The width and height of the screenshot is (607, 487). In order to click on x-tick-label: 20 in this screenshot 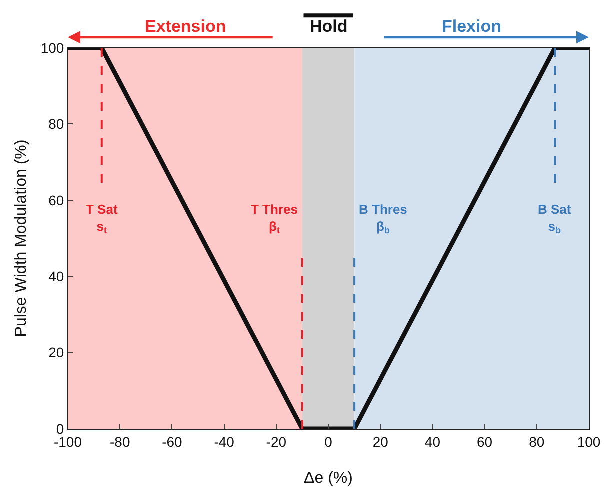, I will do `click(380, 442)`.